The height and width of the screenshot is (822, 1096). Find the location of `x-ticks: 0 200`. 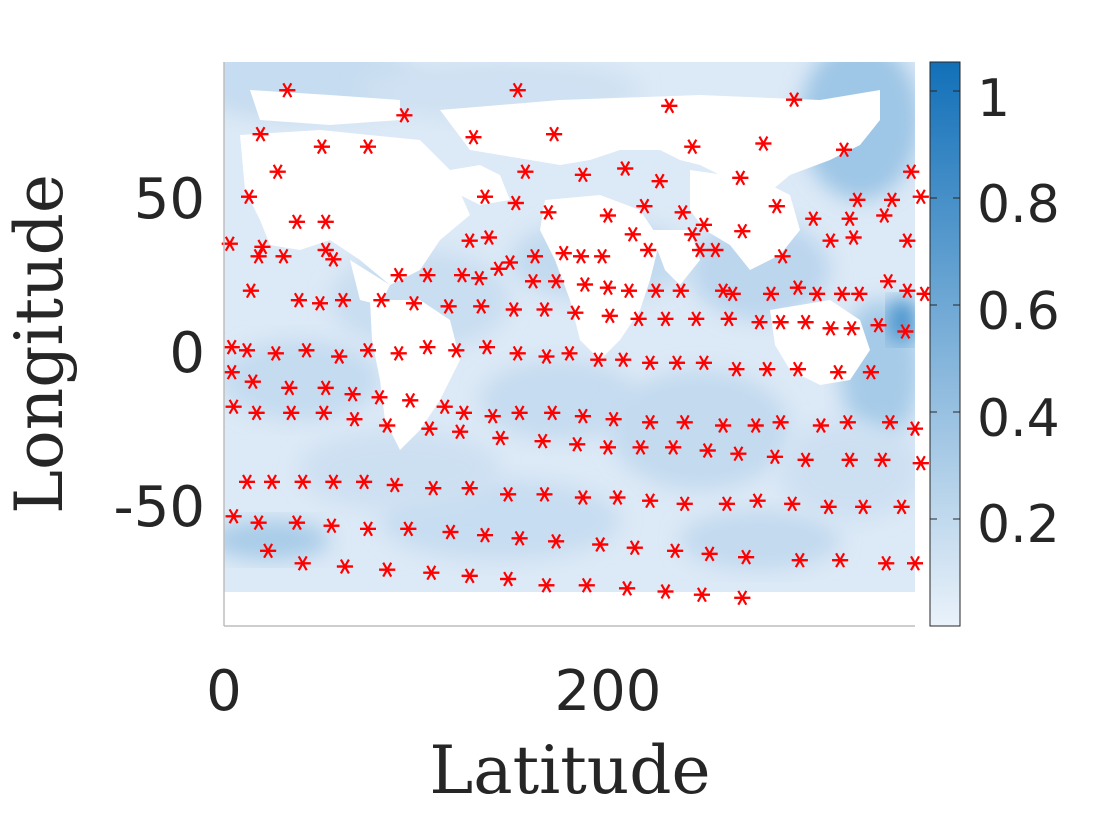

x-ticks: 0 200 is located at coordinates (433, 691).